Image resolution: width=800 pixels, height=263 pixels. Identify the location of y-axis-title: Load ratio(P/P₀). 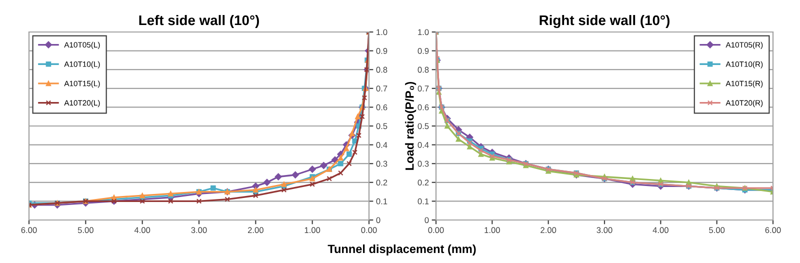
(410, 126).